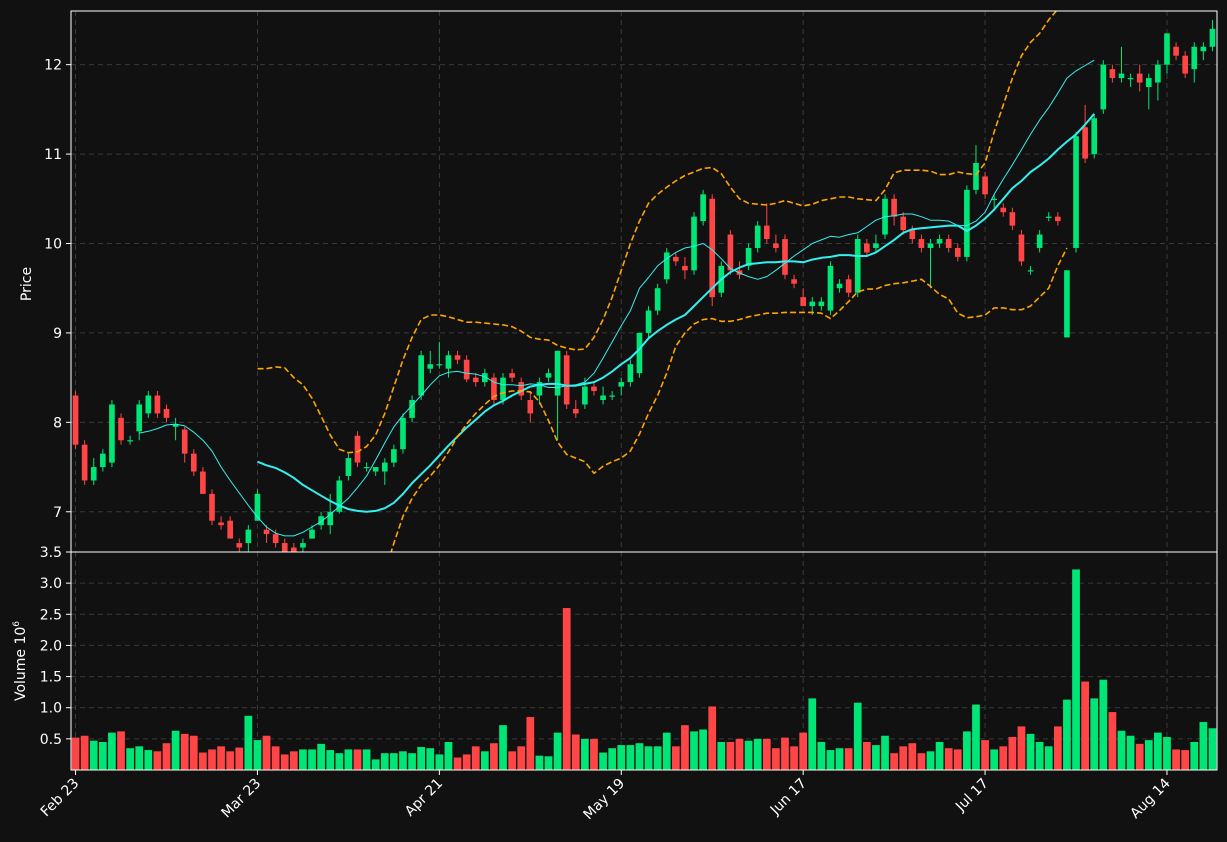  I want to click on price-axis-title: Price, so click(27, 284).